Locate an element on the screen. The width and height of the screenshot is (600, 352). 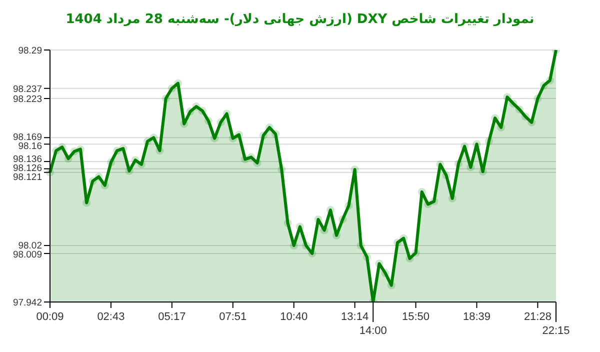
x-tick-label: 07:51 is located at coordinates (233, 317).